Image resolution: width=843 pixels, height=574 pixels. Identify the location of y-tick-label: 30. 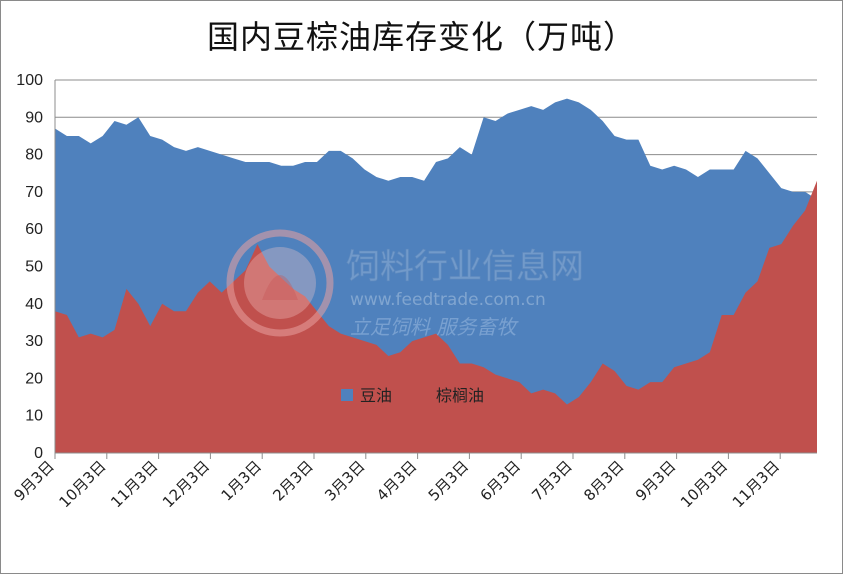
(34, 341).